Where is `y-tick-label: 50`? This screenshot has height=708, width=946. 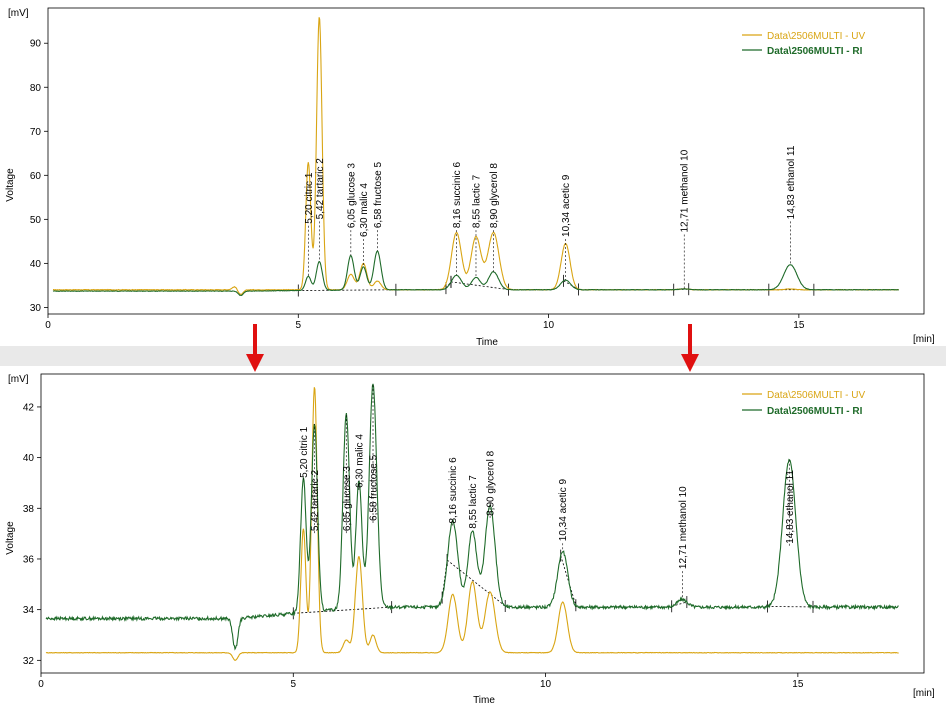
y-tick-label: 50 is located at coordinates (36, 220).